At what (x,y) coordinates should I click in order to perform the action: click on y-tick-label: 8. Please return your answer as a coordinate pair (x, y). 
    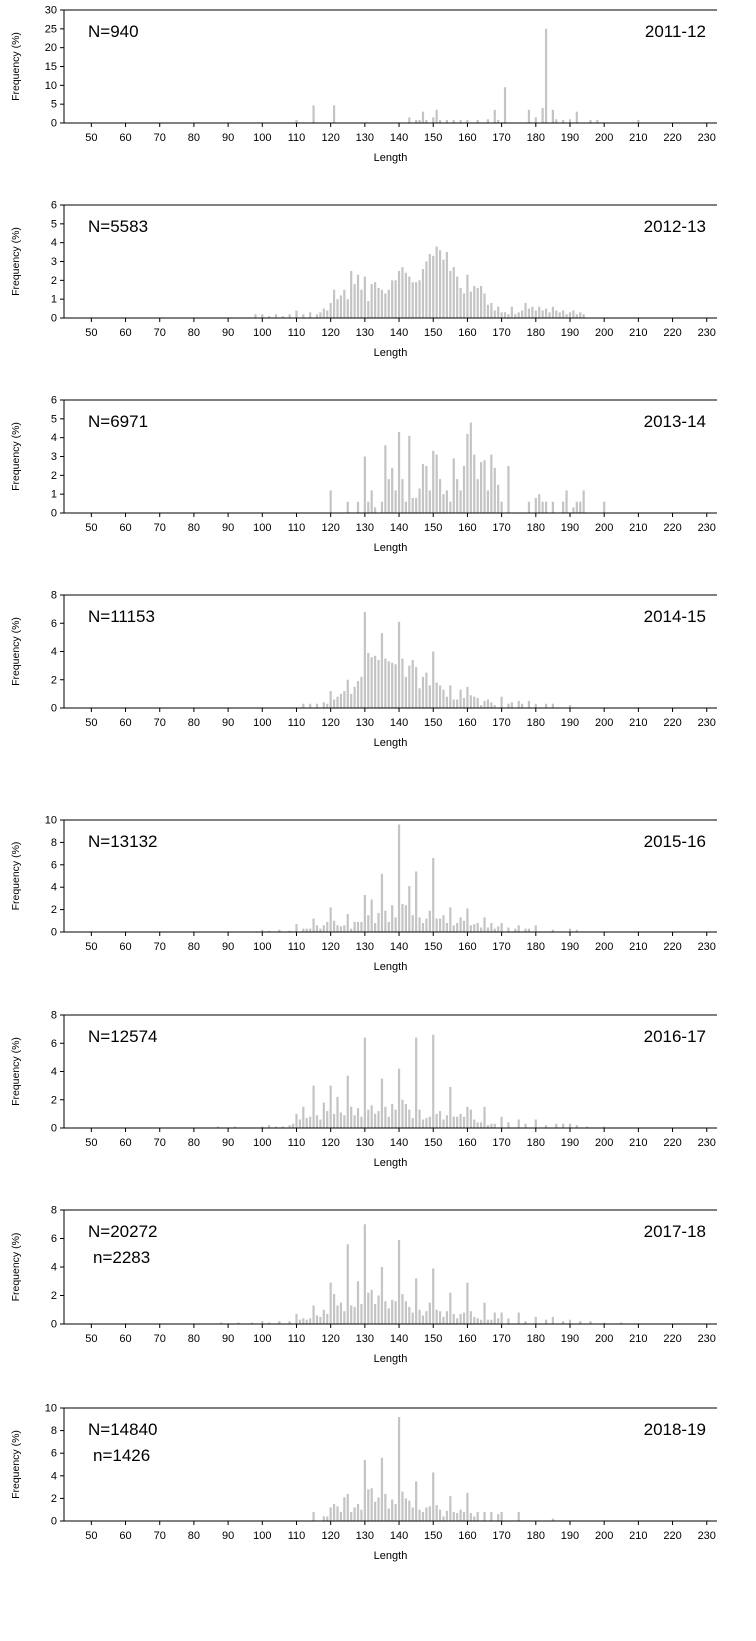
    Looking at the image, I should click on (54, 1016).